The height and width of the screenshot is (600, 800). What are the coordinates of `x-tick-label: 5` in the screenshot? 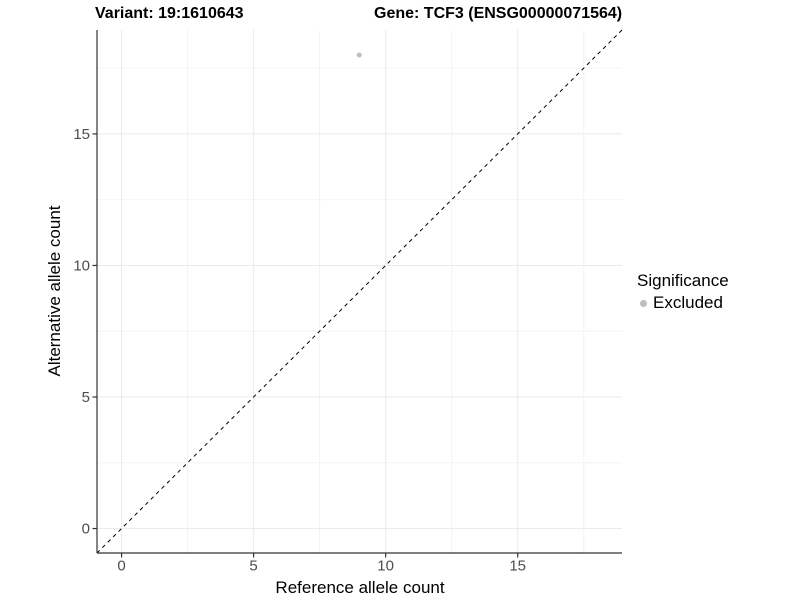 It's located at (253, 566).